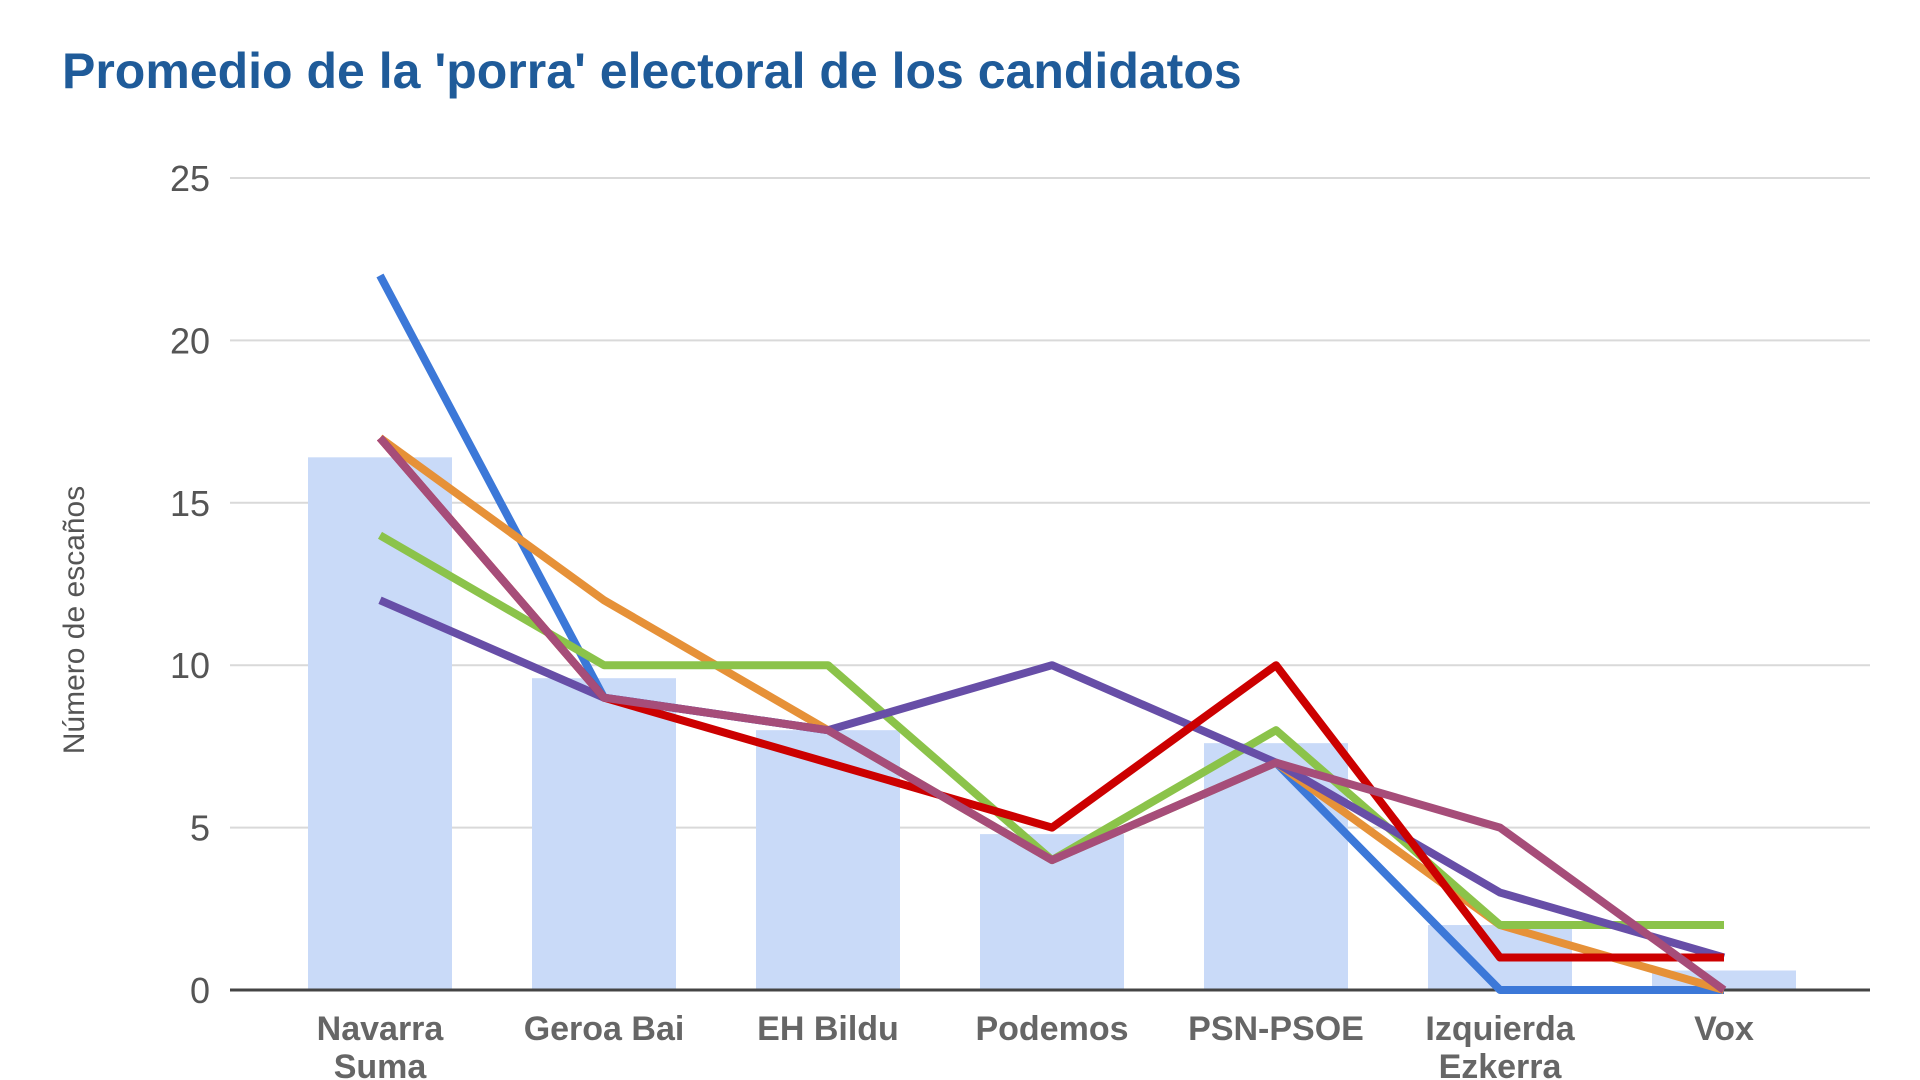 The width and height of the screenshot is (1920, 1080). What do you see at coordinates (190, 340) in the screenshot?
I see `y-tick-label: 20` at bounding box center [190, 340].